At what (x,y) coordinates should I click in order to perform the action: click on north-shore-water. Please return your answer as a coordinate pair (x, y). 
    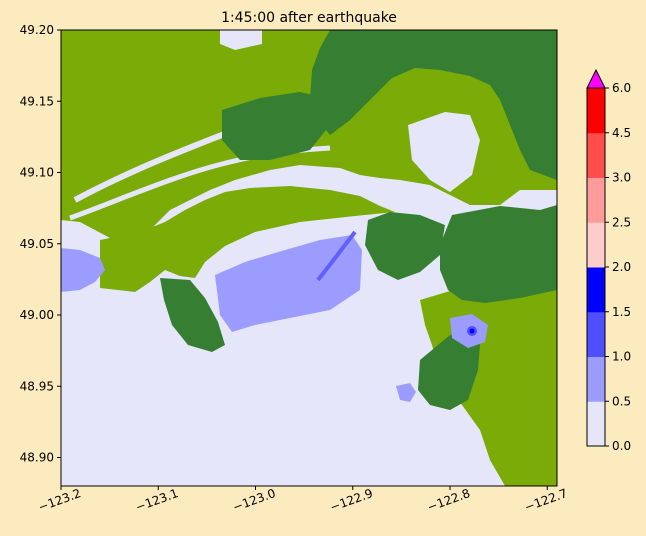
    Looking at the image, I should click on (241, 40).